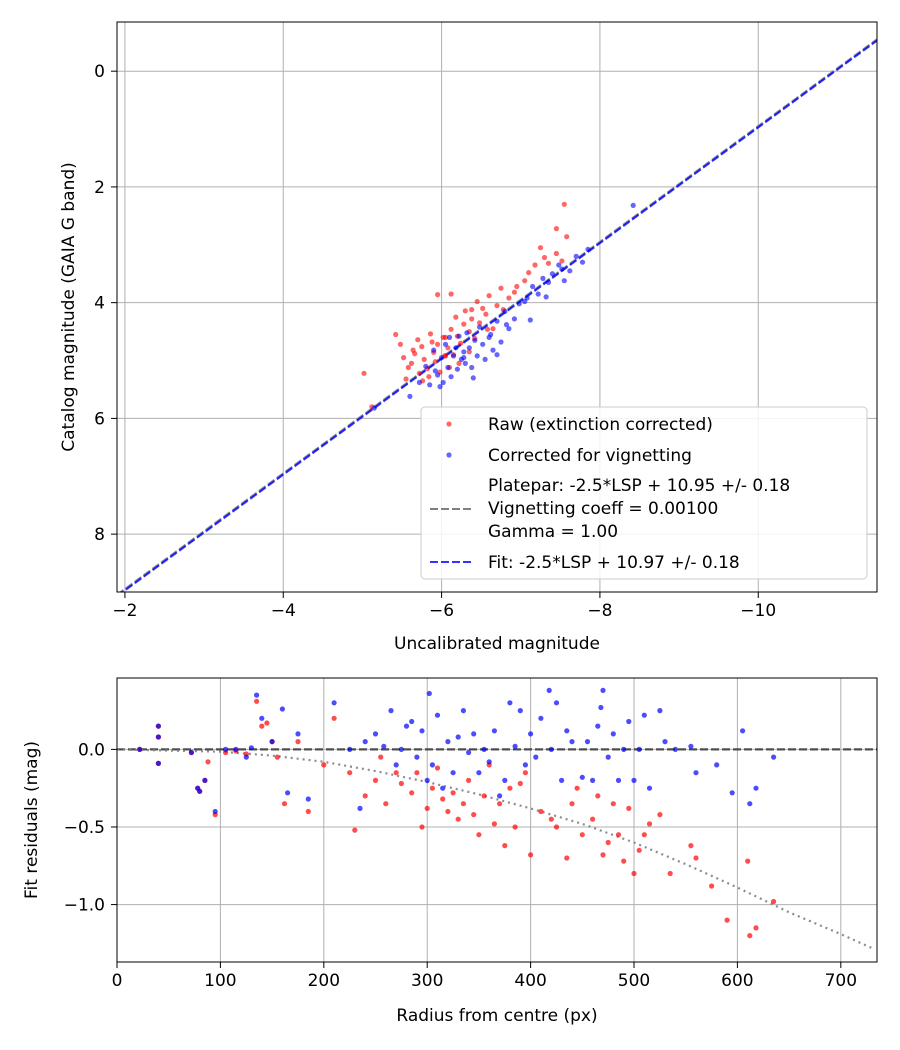  Describe the element at coordinates (530, 981) in the screenshot. I see `x-tick-label: 400` at that location.